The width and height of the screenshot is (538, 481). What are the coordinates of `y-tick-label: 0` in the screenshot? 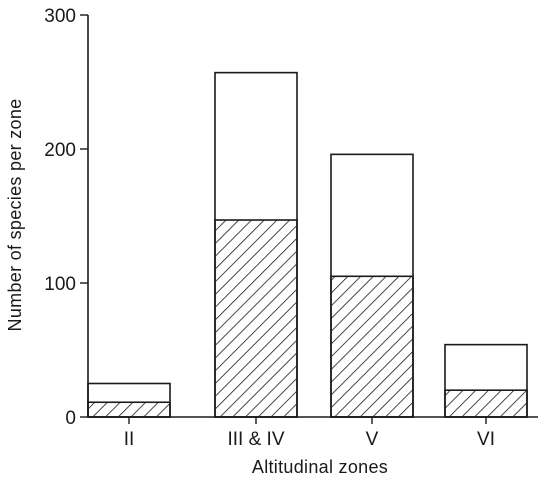 It's located at (70, 418).